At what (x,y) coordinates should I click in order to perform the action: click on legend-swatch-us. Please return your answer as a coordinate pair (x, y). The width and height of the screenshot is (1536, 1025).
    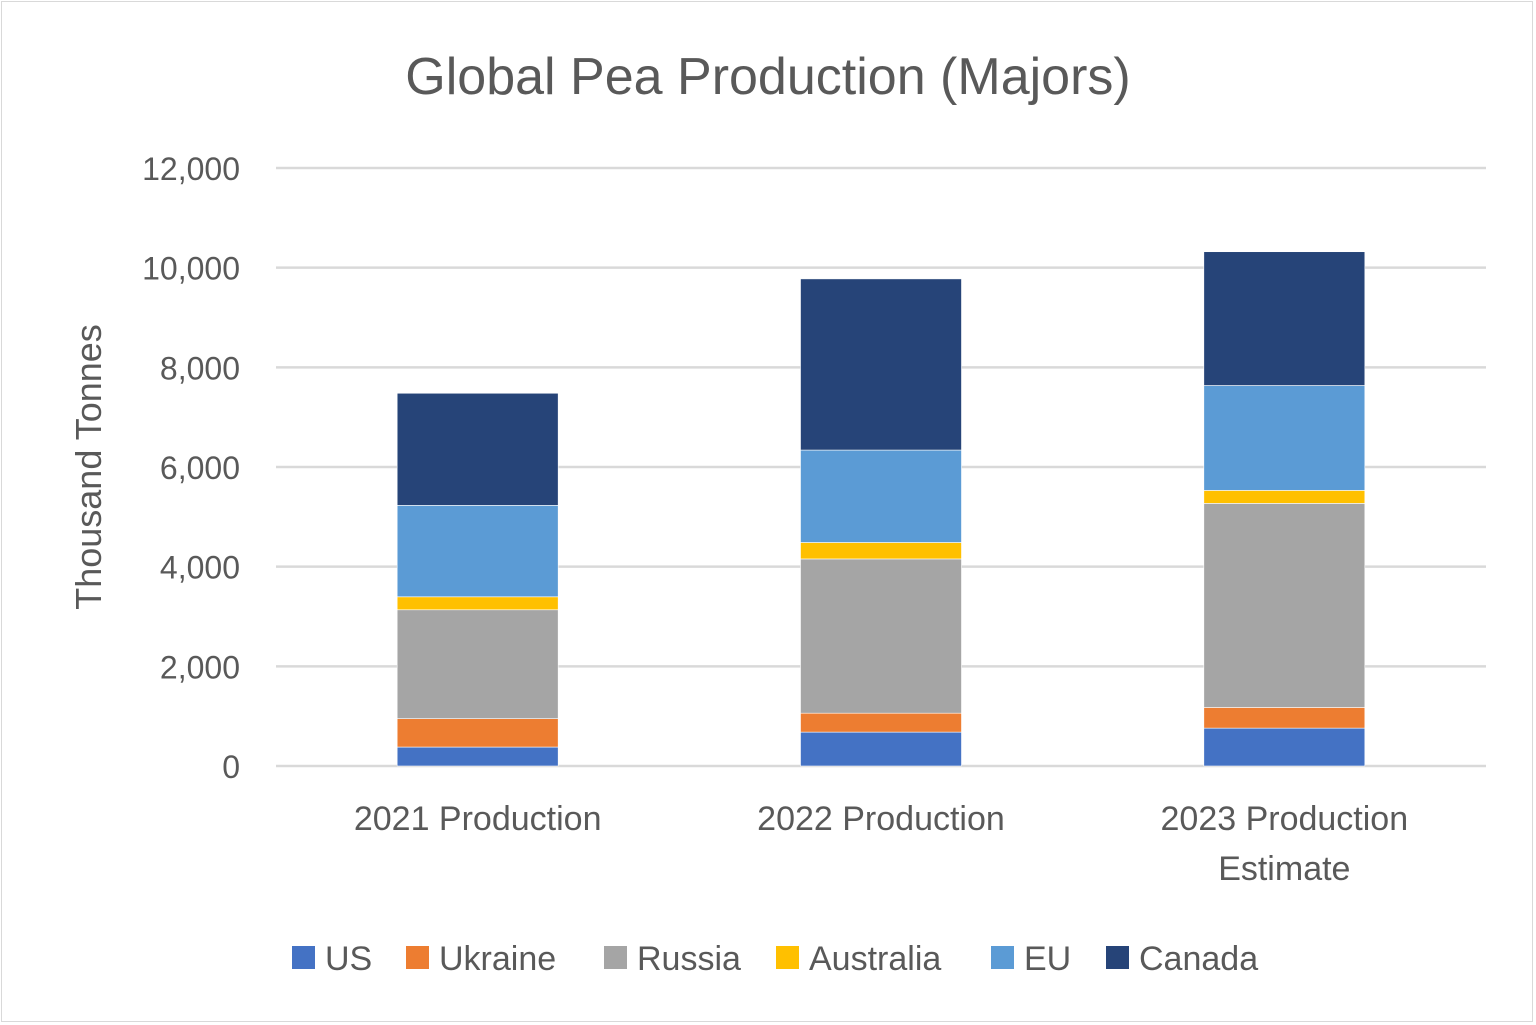
    Looking at the image, I should click on (303, 957).